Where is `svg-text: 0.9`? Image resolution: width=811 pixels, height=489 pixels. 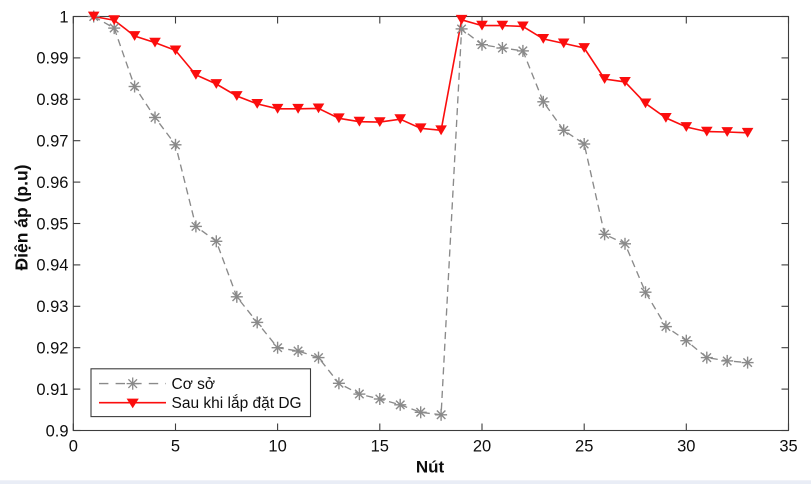 svg-text: 0.9 is located at coordinates (57, 431).